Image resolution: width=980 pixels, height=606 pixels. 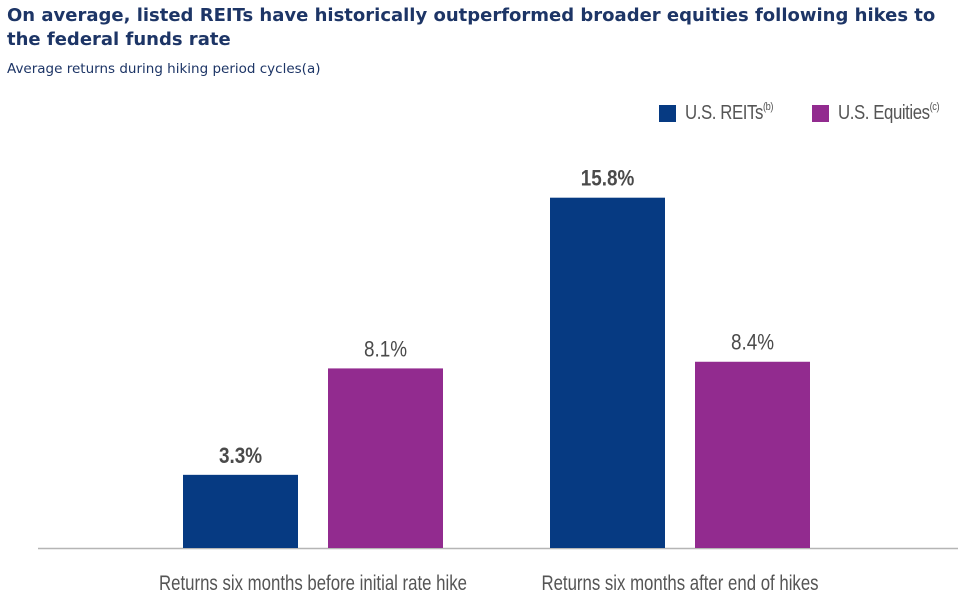 I want to click on legend-name-equities: U.S. Equities, so click(x=883, y=113).